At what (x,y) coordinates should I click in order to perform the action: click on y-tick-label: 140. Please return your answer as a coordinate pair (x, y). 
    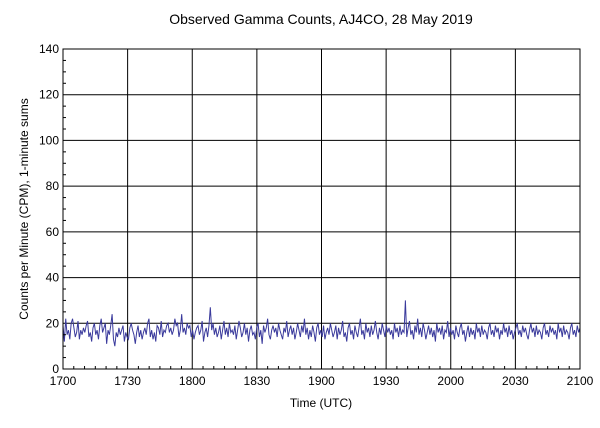
    Looking at the image, I should click on (49, 49).